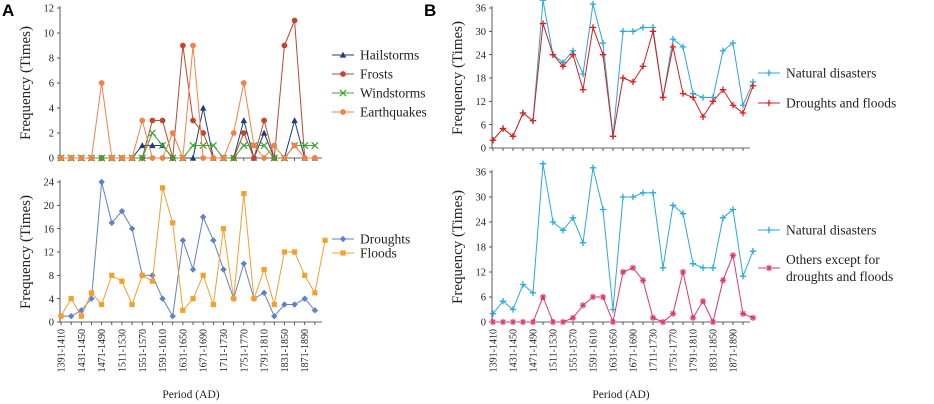  Describe the element at coordinates (574, 350) in the screenshot. I see `x-tick-label: 1551-1570` at that location.